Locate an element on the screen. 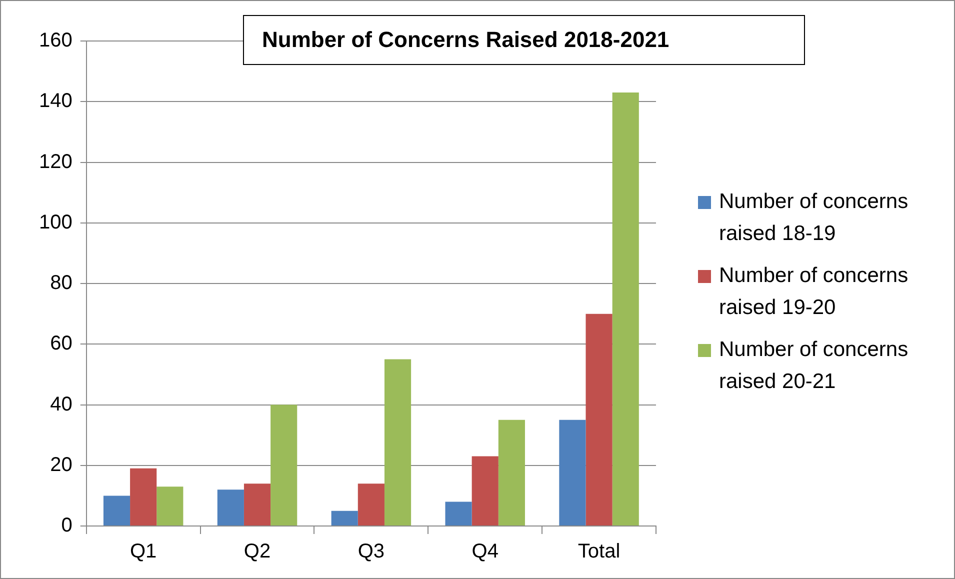 The image size is (955, 579). legend-label: Number of concerns raised 18-19 is located at coordinates (814, 218).